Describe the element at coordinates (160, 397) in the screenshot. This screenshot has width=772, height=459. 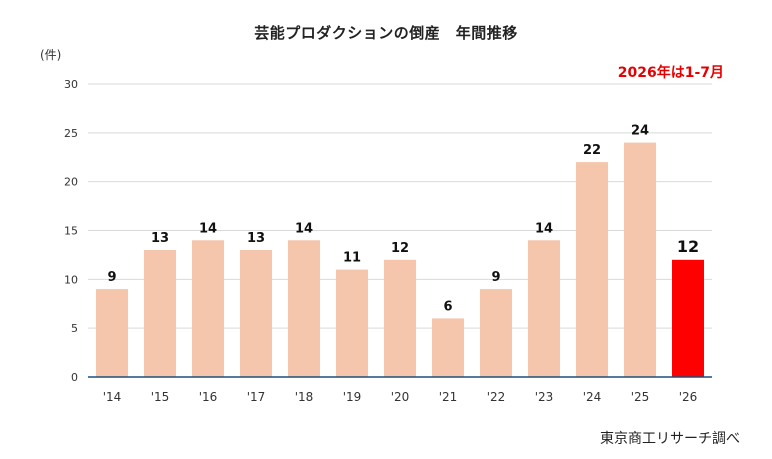
I see `x-tick-label: '15` at that location.